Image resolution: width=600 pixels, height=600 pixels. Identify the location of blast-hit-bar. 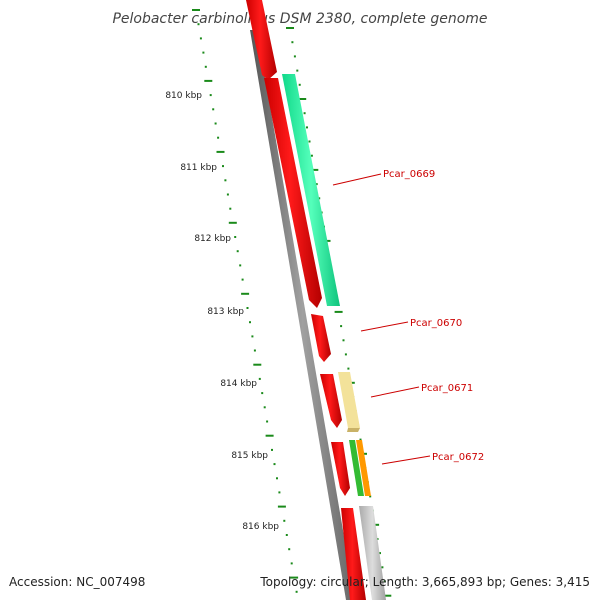
(311, 190).